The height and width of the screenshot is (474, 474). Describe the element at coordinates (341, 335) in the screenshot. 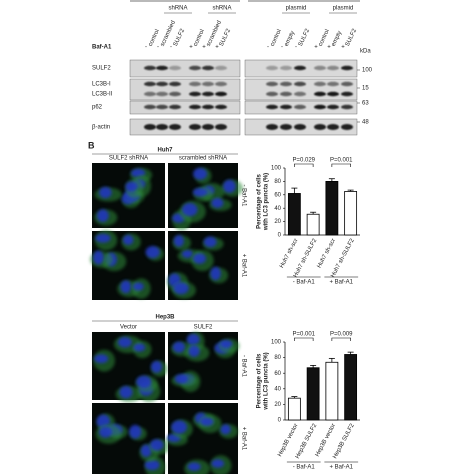

I see `p-value: P=0.009` at that location.